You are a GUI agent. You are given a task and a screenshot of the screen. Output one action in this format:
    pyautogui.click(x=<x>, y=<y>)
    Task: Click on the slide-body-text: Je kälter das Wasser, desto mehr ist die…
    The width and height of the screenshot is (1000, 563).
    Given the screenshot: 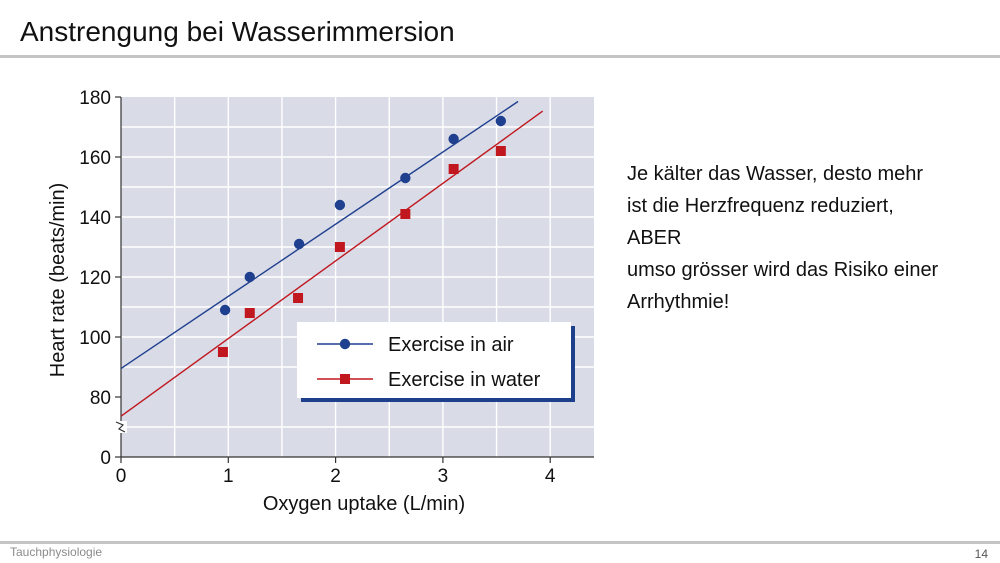 What is the action you would take?
    pyautogui.click(x=807, y=238)
    